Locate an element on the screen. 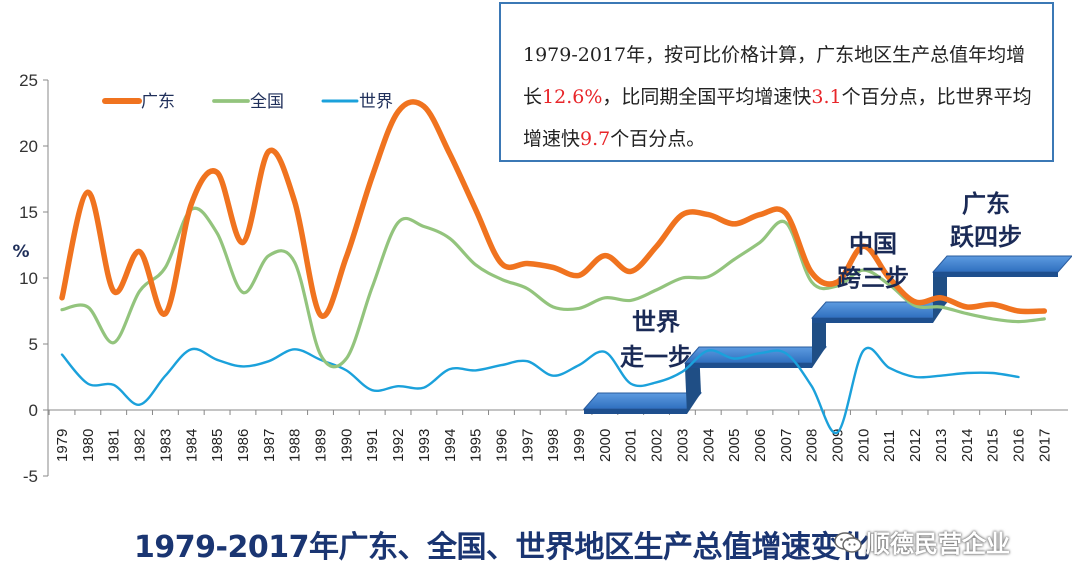  y-tick-label: -5 is located at coordinates (30, 476).